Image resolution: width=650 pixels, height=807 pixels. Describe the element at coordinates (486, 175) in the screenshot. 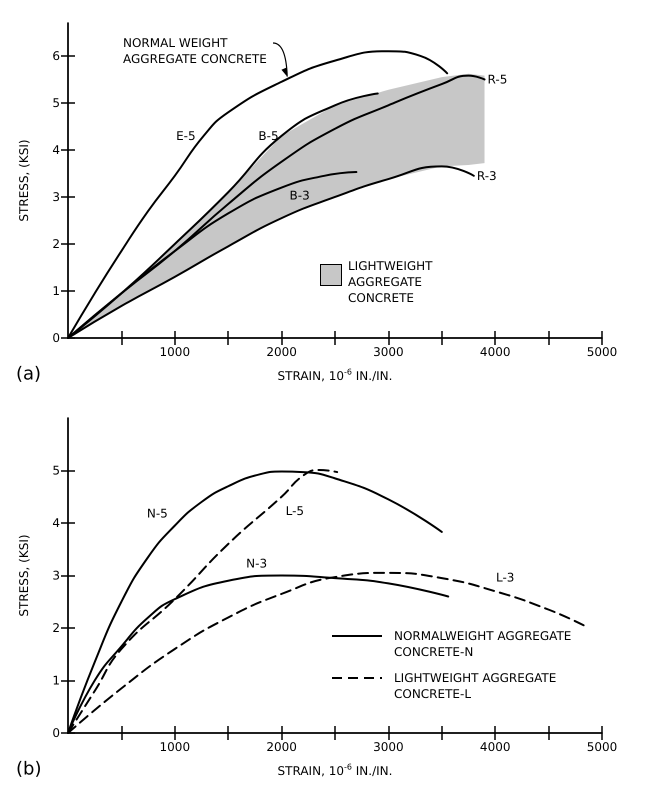

I see `series-label: R-3` at that location.